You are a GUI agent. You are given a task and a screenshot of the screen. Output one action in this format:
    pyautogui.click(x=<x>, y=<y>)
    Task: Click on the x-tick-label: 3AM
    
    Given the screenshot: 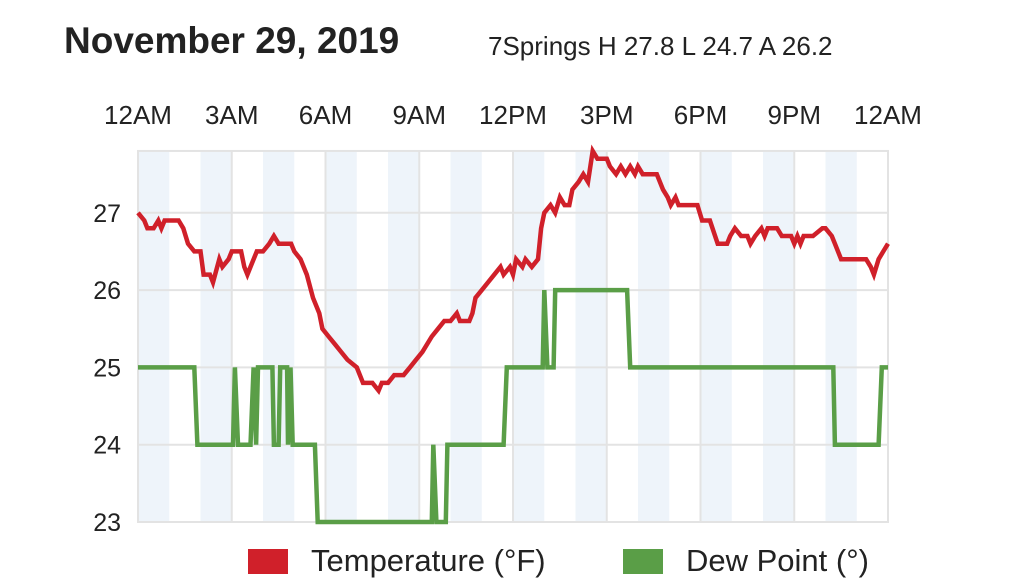 What is the action you would take?
    pyautogui.click(x=231, y=115)
    